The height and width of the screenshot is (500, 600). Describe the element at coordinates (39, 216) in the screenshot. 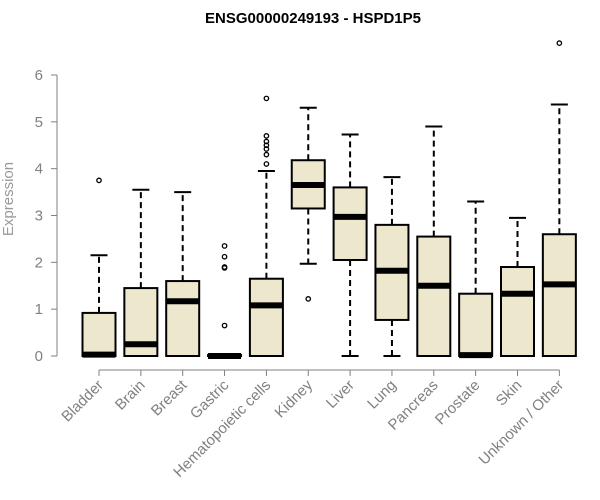

I see `y-tick-label: 3` at that location.